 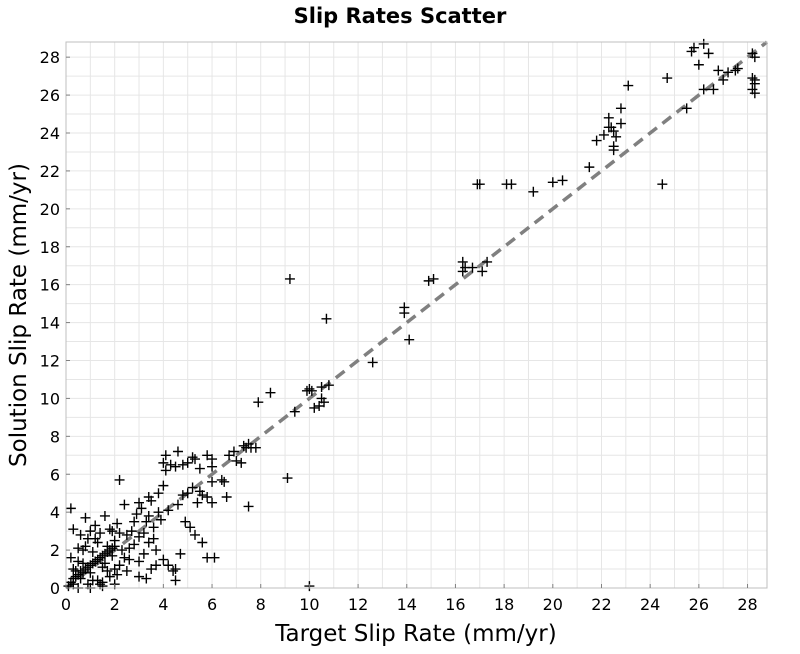 I want to click on x-tick-label: 12, so click(x=358, y=604).